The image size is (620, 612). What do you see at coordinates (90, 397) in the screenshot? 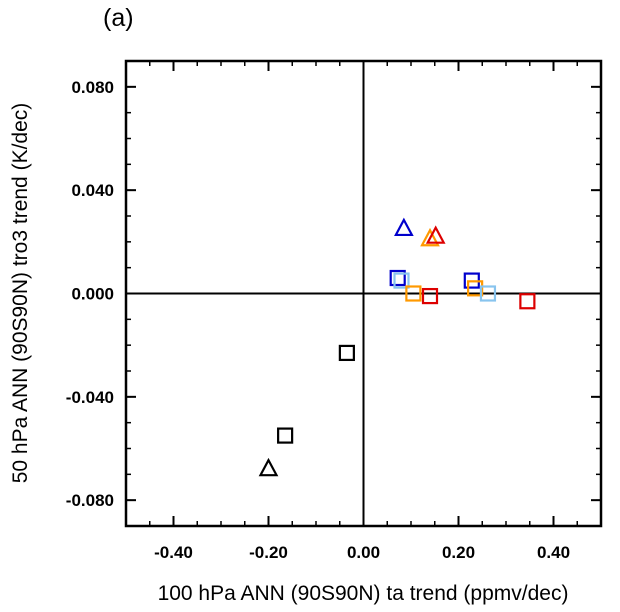
I see `y-tick-label: -0.040` at bounding box center [90, 397].